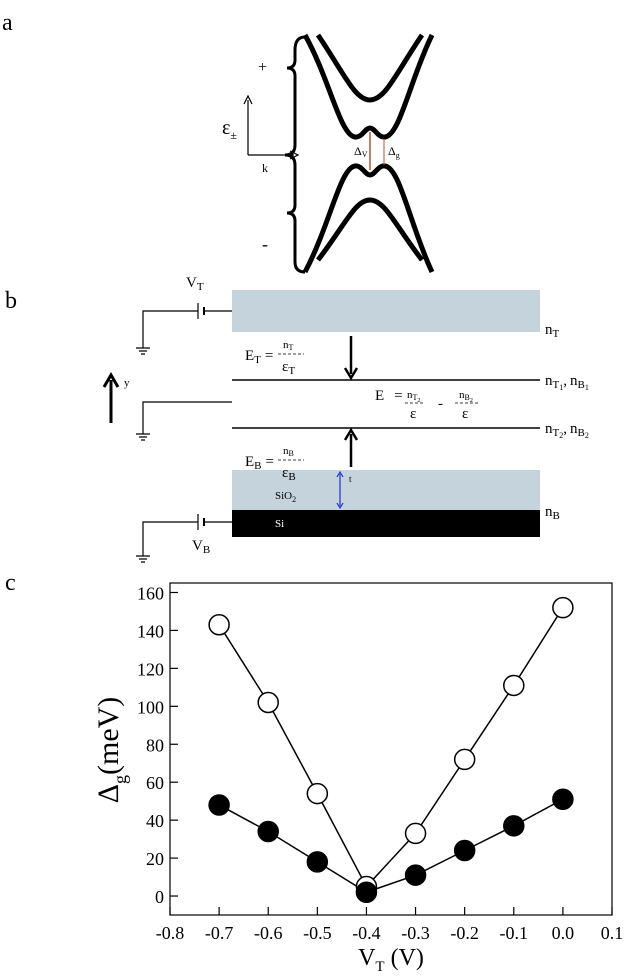 This screenshot has width=632, height=977. I want to click on band-plus: +, so click(262, 67).